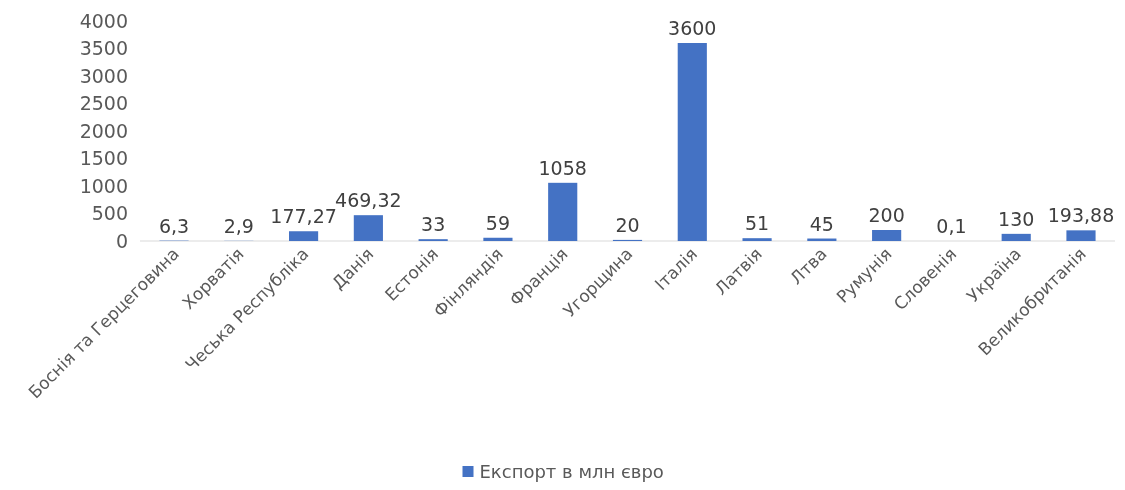 The image size is (1125, 490). Describe the element at coordinates (368, 200) in the screenshot. I see `data-label: 469,32` at that location.